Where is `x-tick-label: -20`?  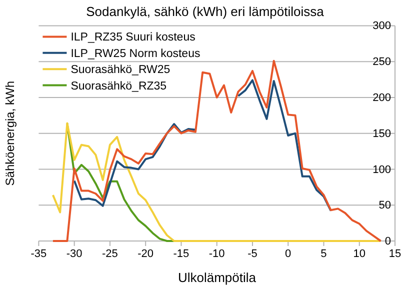 x-tick-label: -20 is located at coordinates (146, 254).